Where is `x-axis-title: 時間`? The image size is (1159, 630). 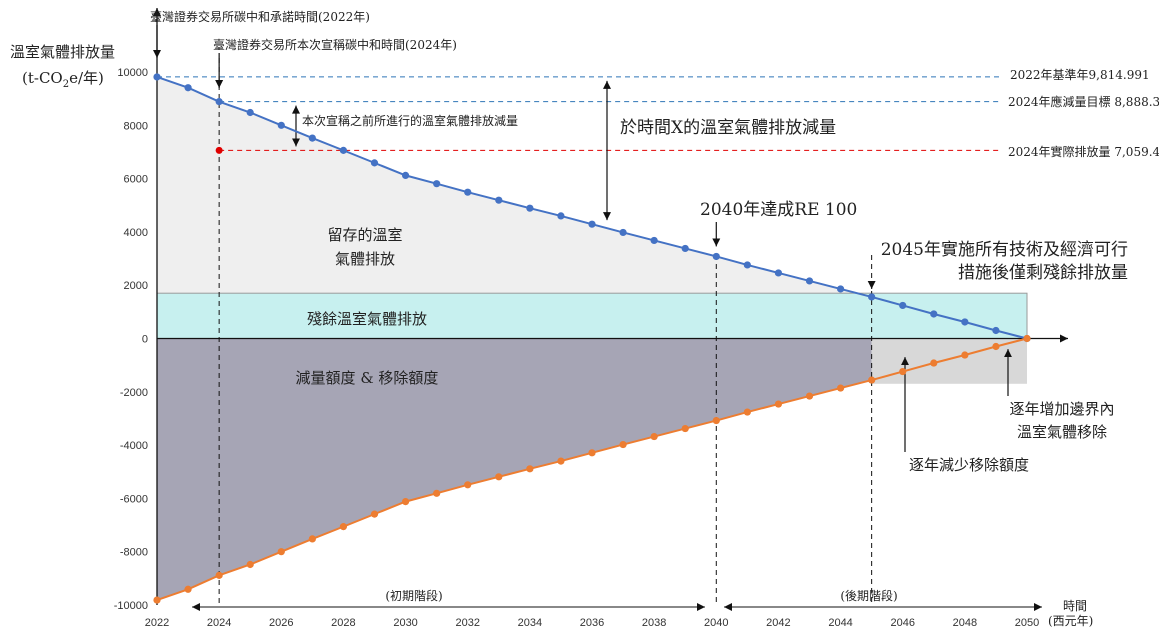
x-axis-title: 時間 is located at coordinates (1075, 606).